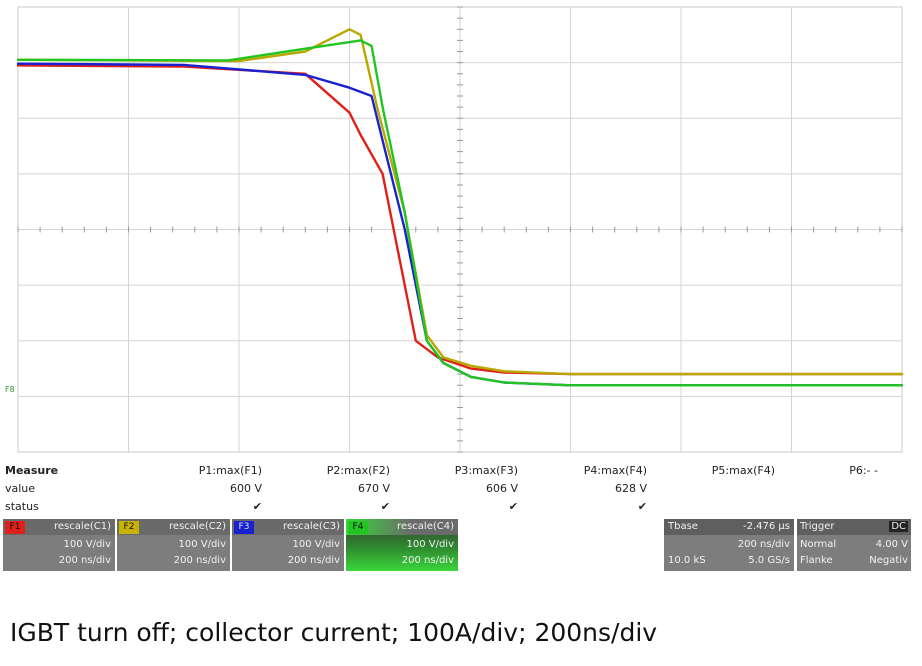  I want to click on measure-name-p4: P4:max(F4), so click(615, 470).